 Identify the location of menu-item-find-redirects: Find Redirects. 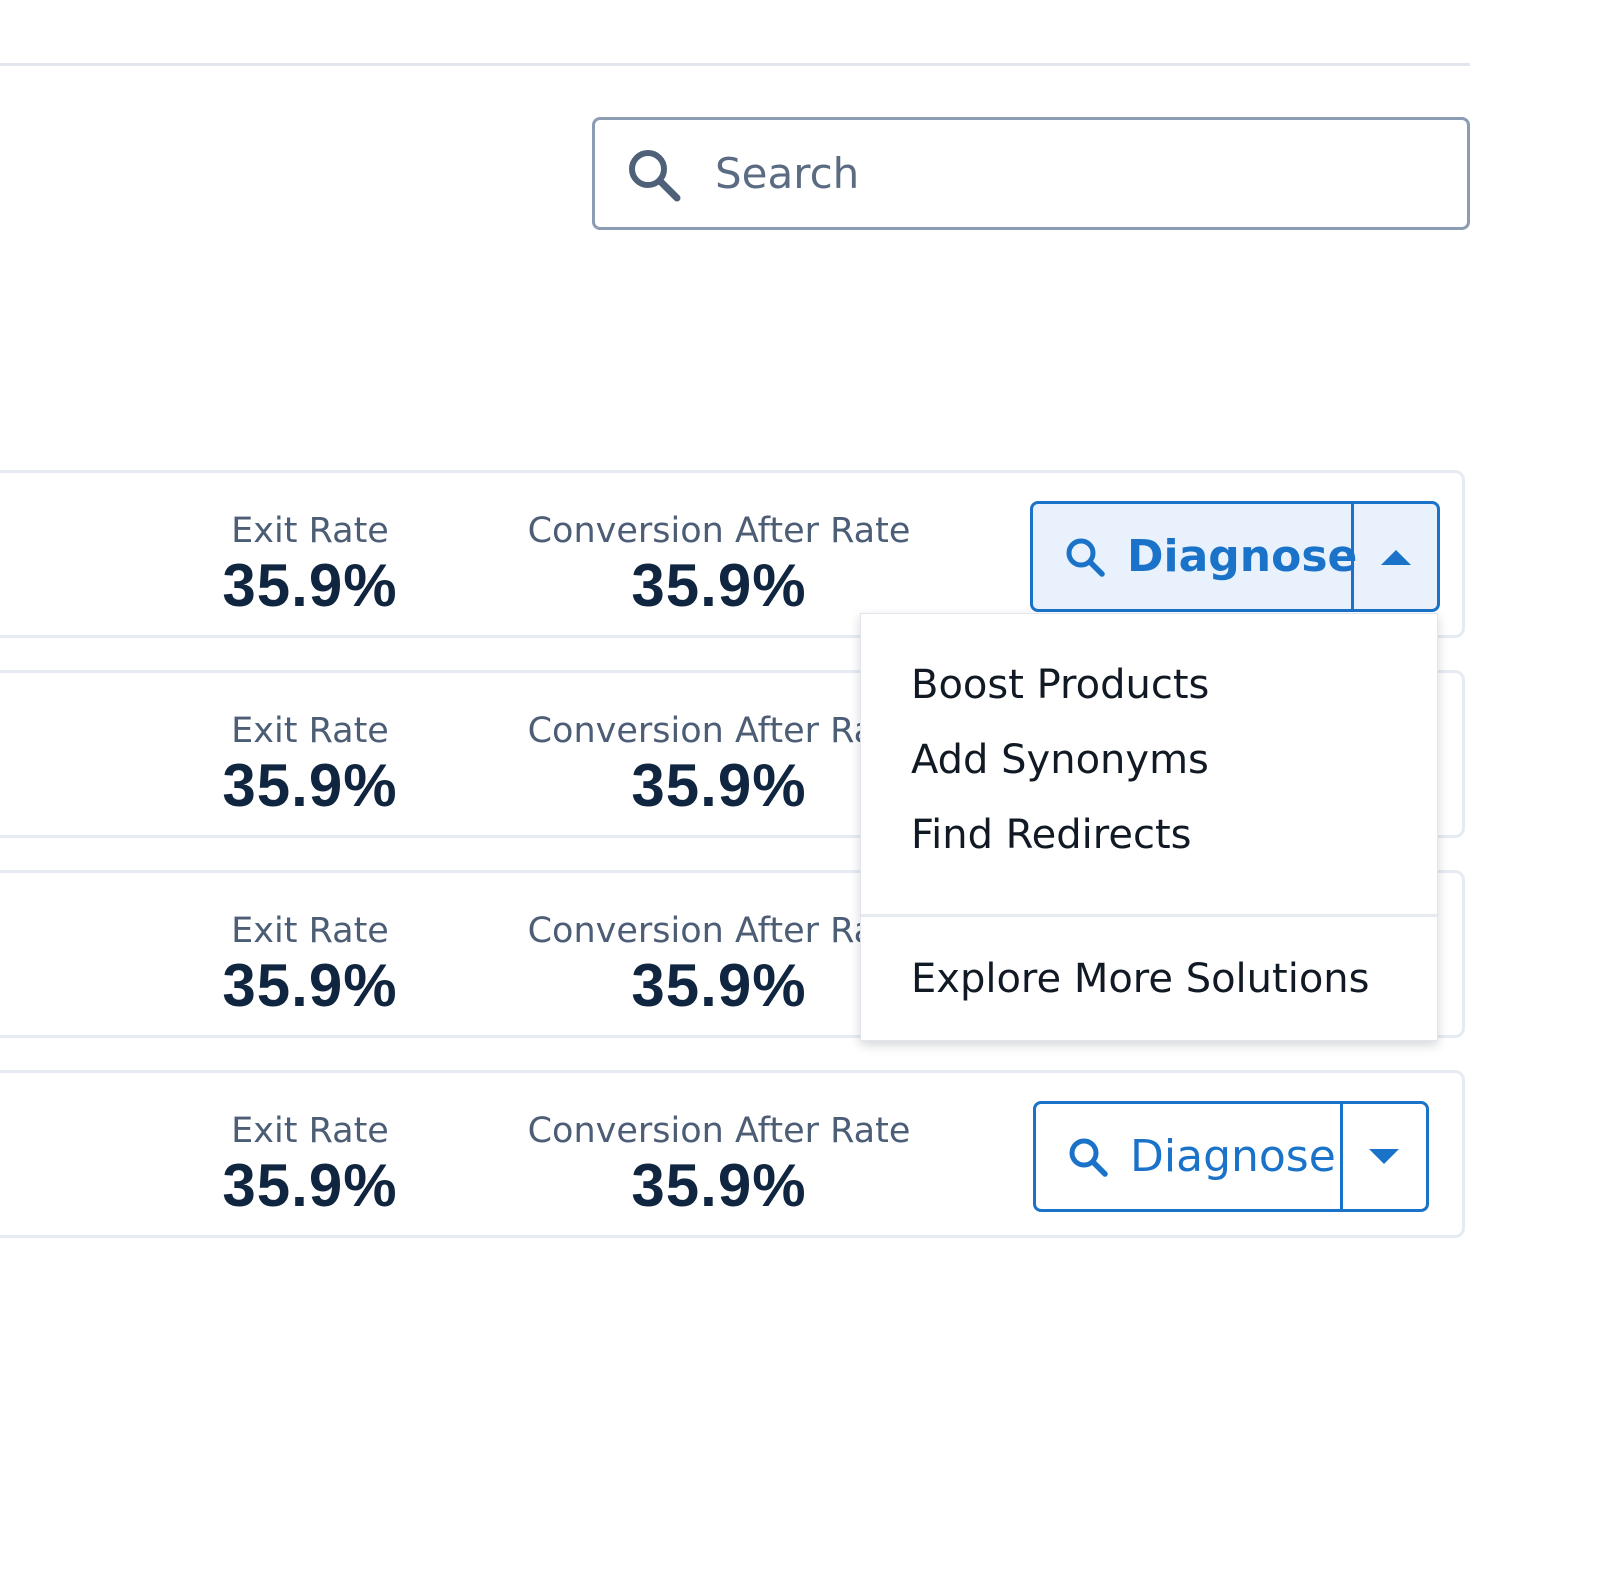
(1051, 835).